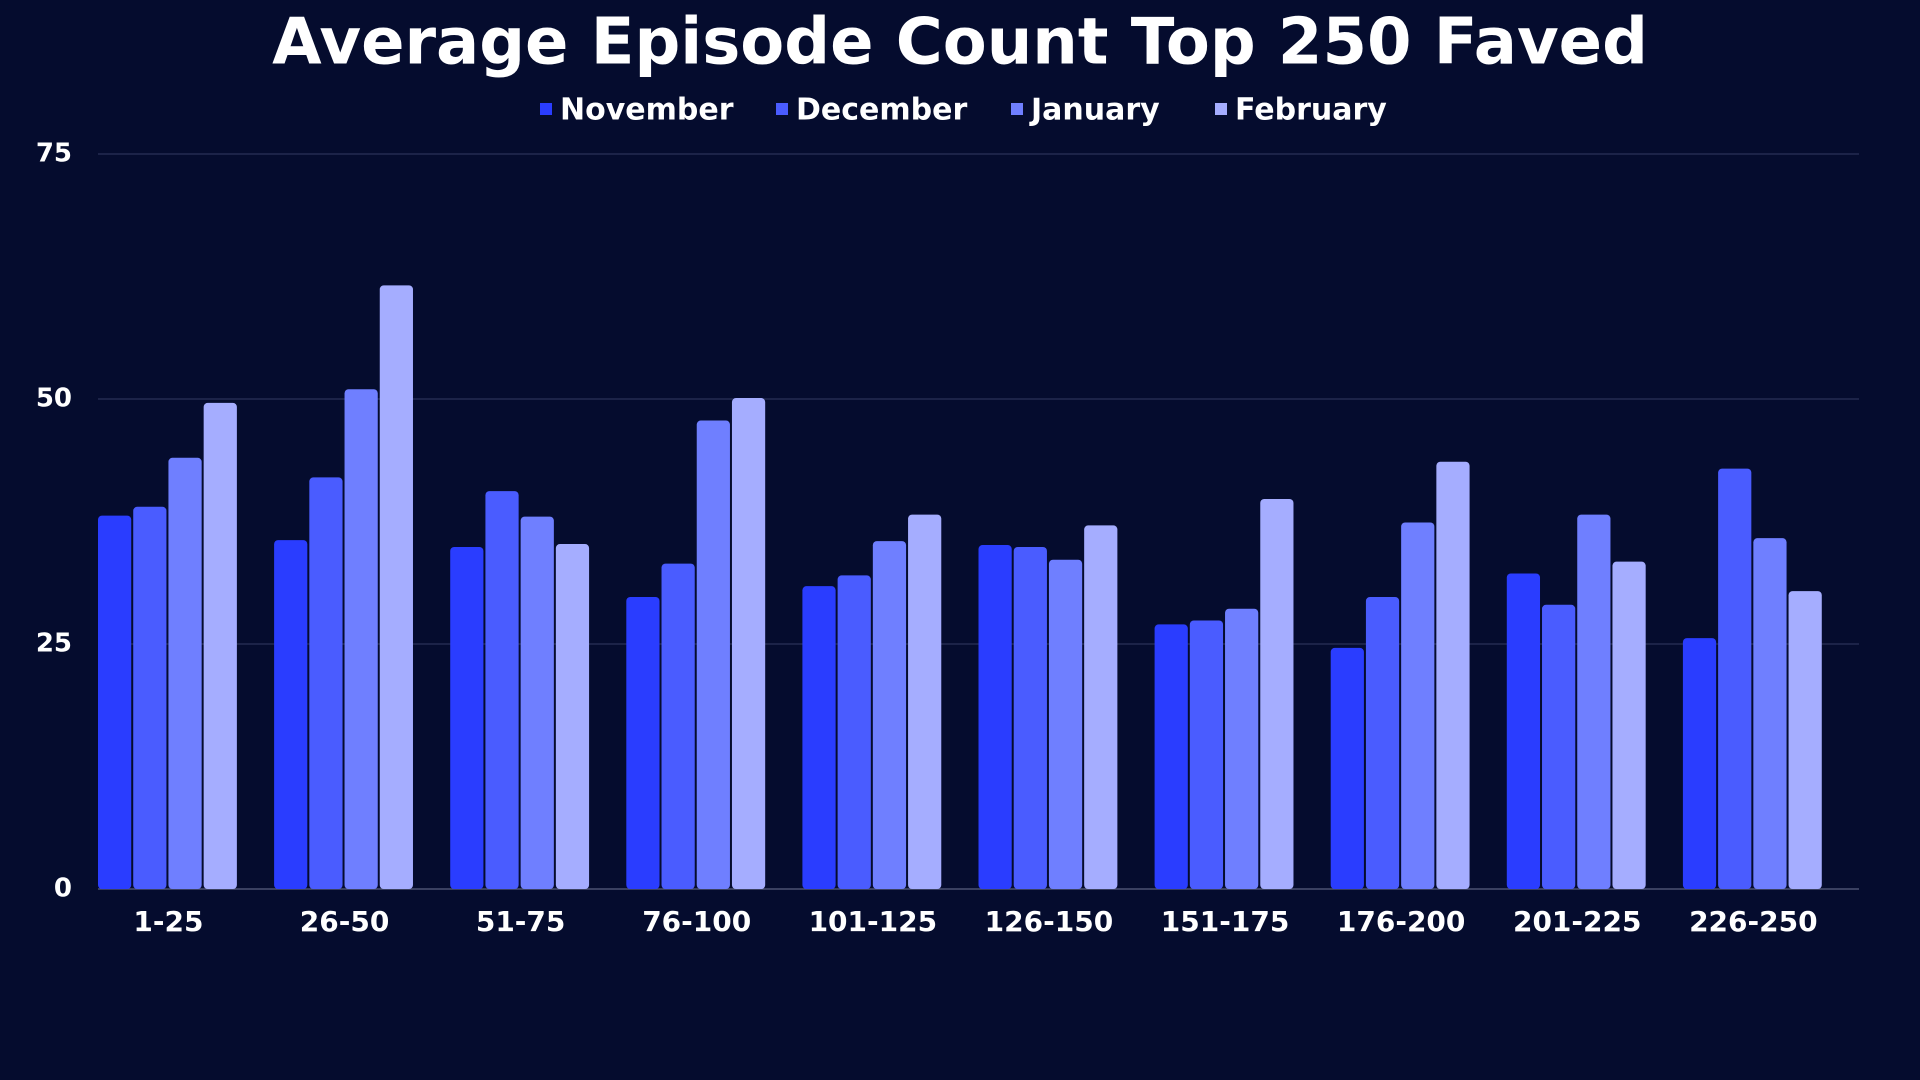 The width and height of the screenshot is (1920, 1080). I want to click on x-tick-label: 51-75, so click(521, 921).